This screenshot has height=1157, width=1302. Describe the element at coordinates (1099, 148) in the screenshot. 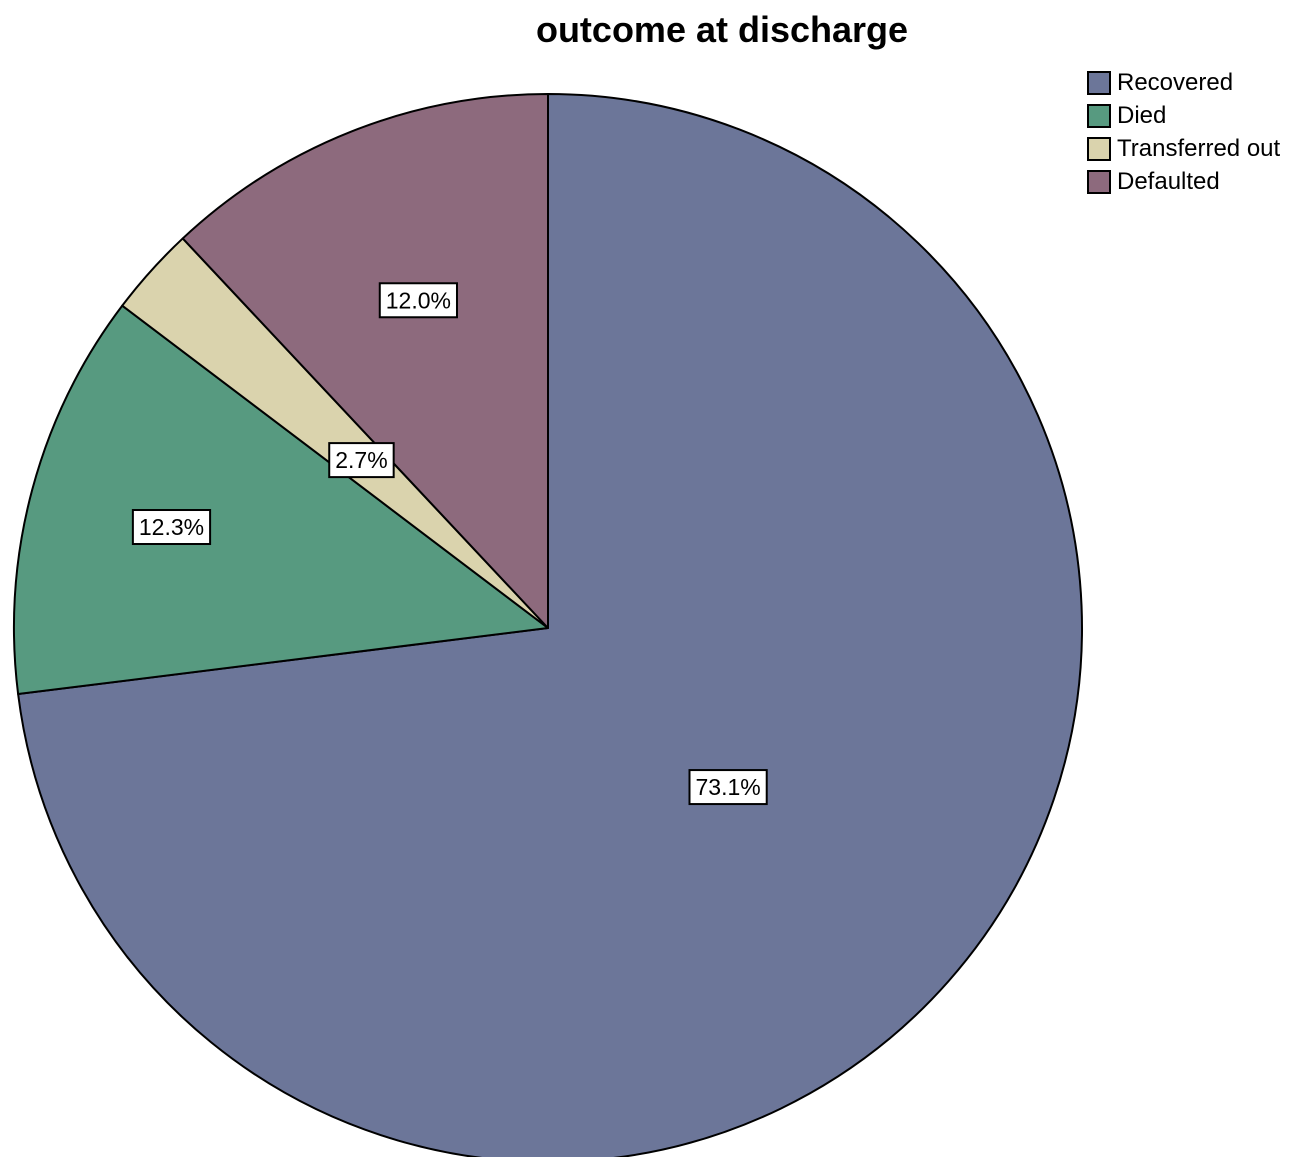

I see `legend-swatch-transferred-out` at that location.